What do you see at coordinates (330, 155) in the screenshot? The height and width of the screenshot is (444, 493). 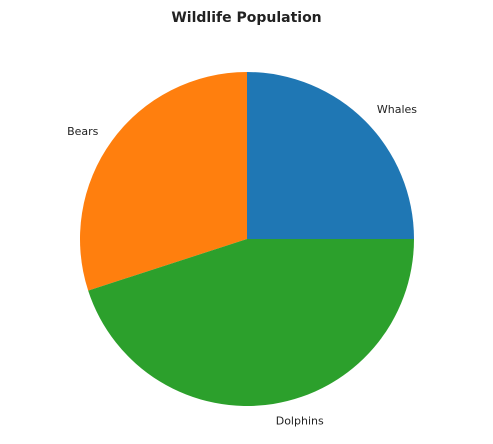 I see `pie-slice-whales` at bounding box center [330, 155].